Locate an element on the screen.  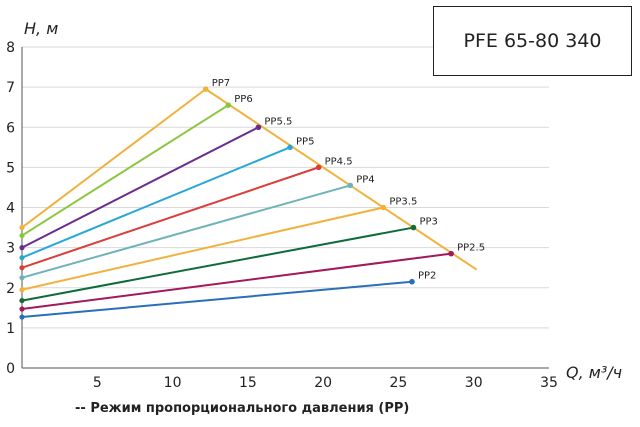
y-axis-title: H, м is located at coordinates (41, 28).